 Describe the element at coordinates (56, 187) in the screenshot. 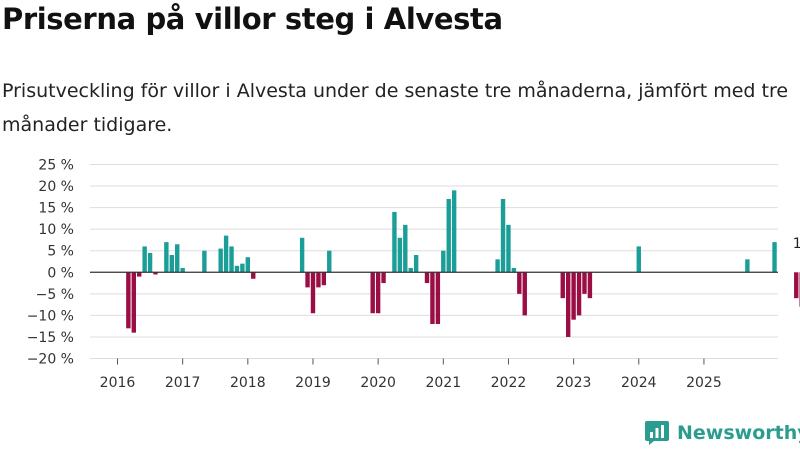

I see `y-tick-label: 20 %` at that location.